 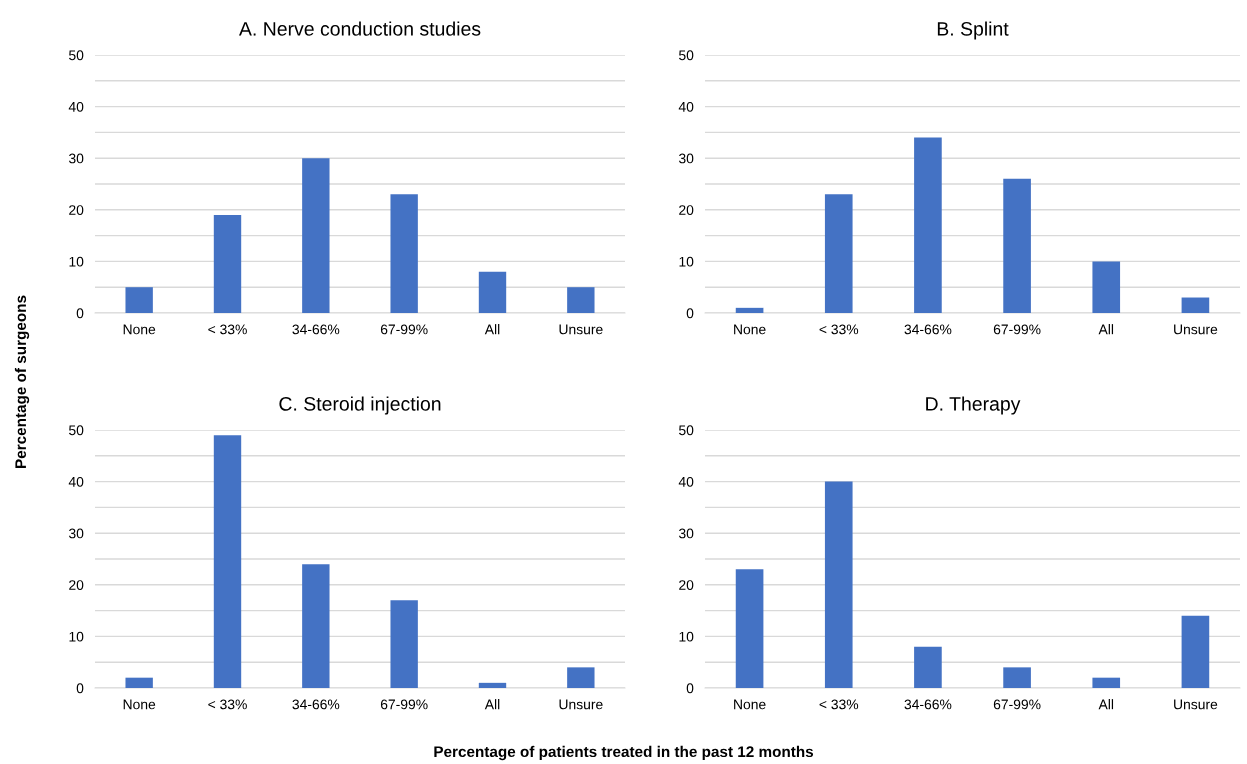 I want to click on y-axis-title: Percentage of surgeons, so click(x=22, y=381).